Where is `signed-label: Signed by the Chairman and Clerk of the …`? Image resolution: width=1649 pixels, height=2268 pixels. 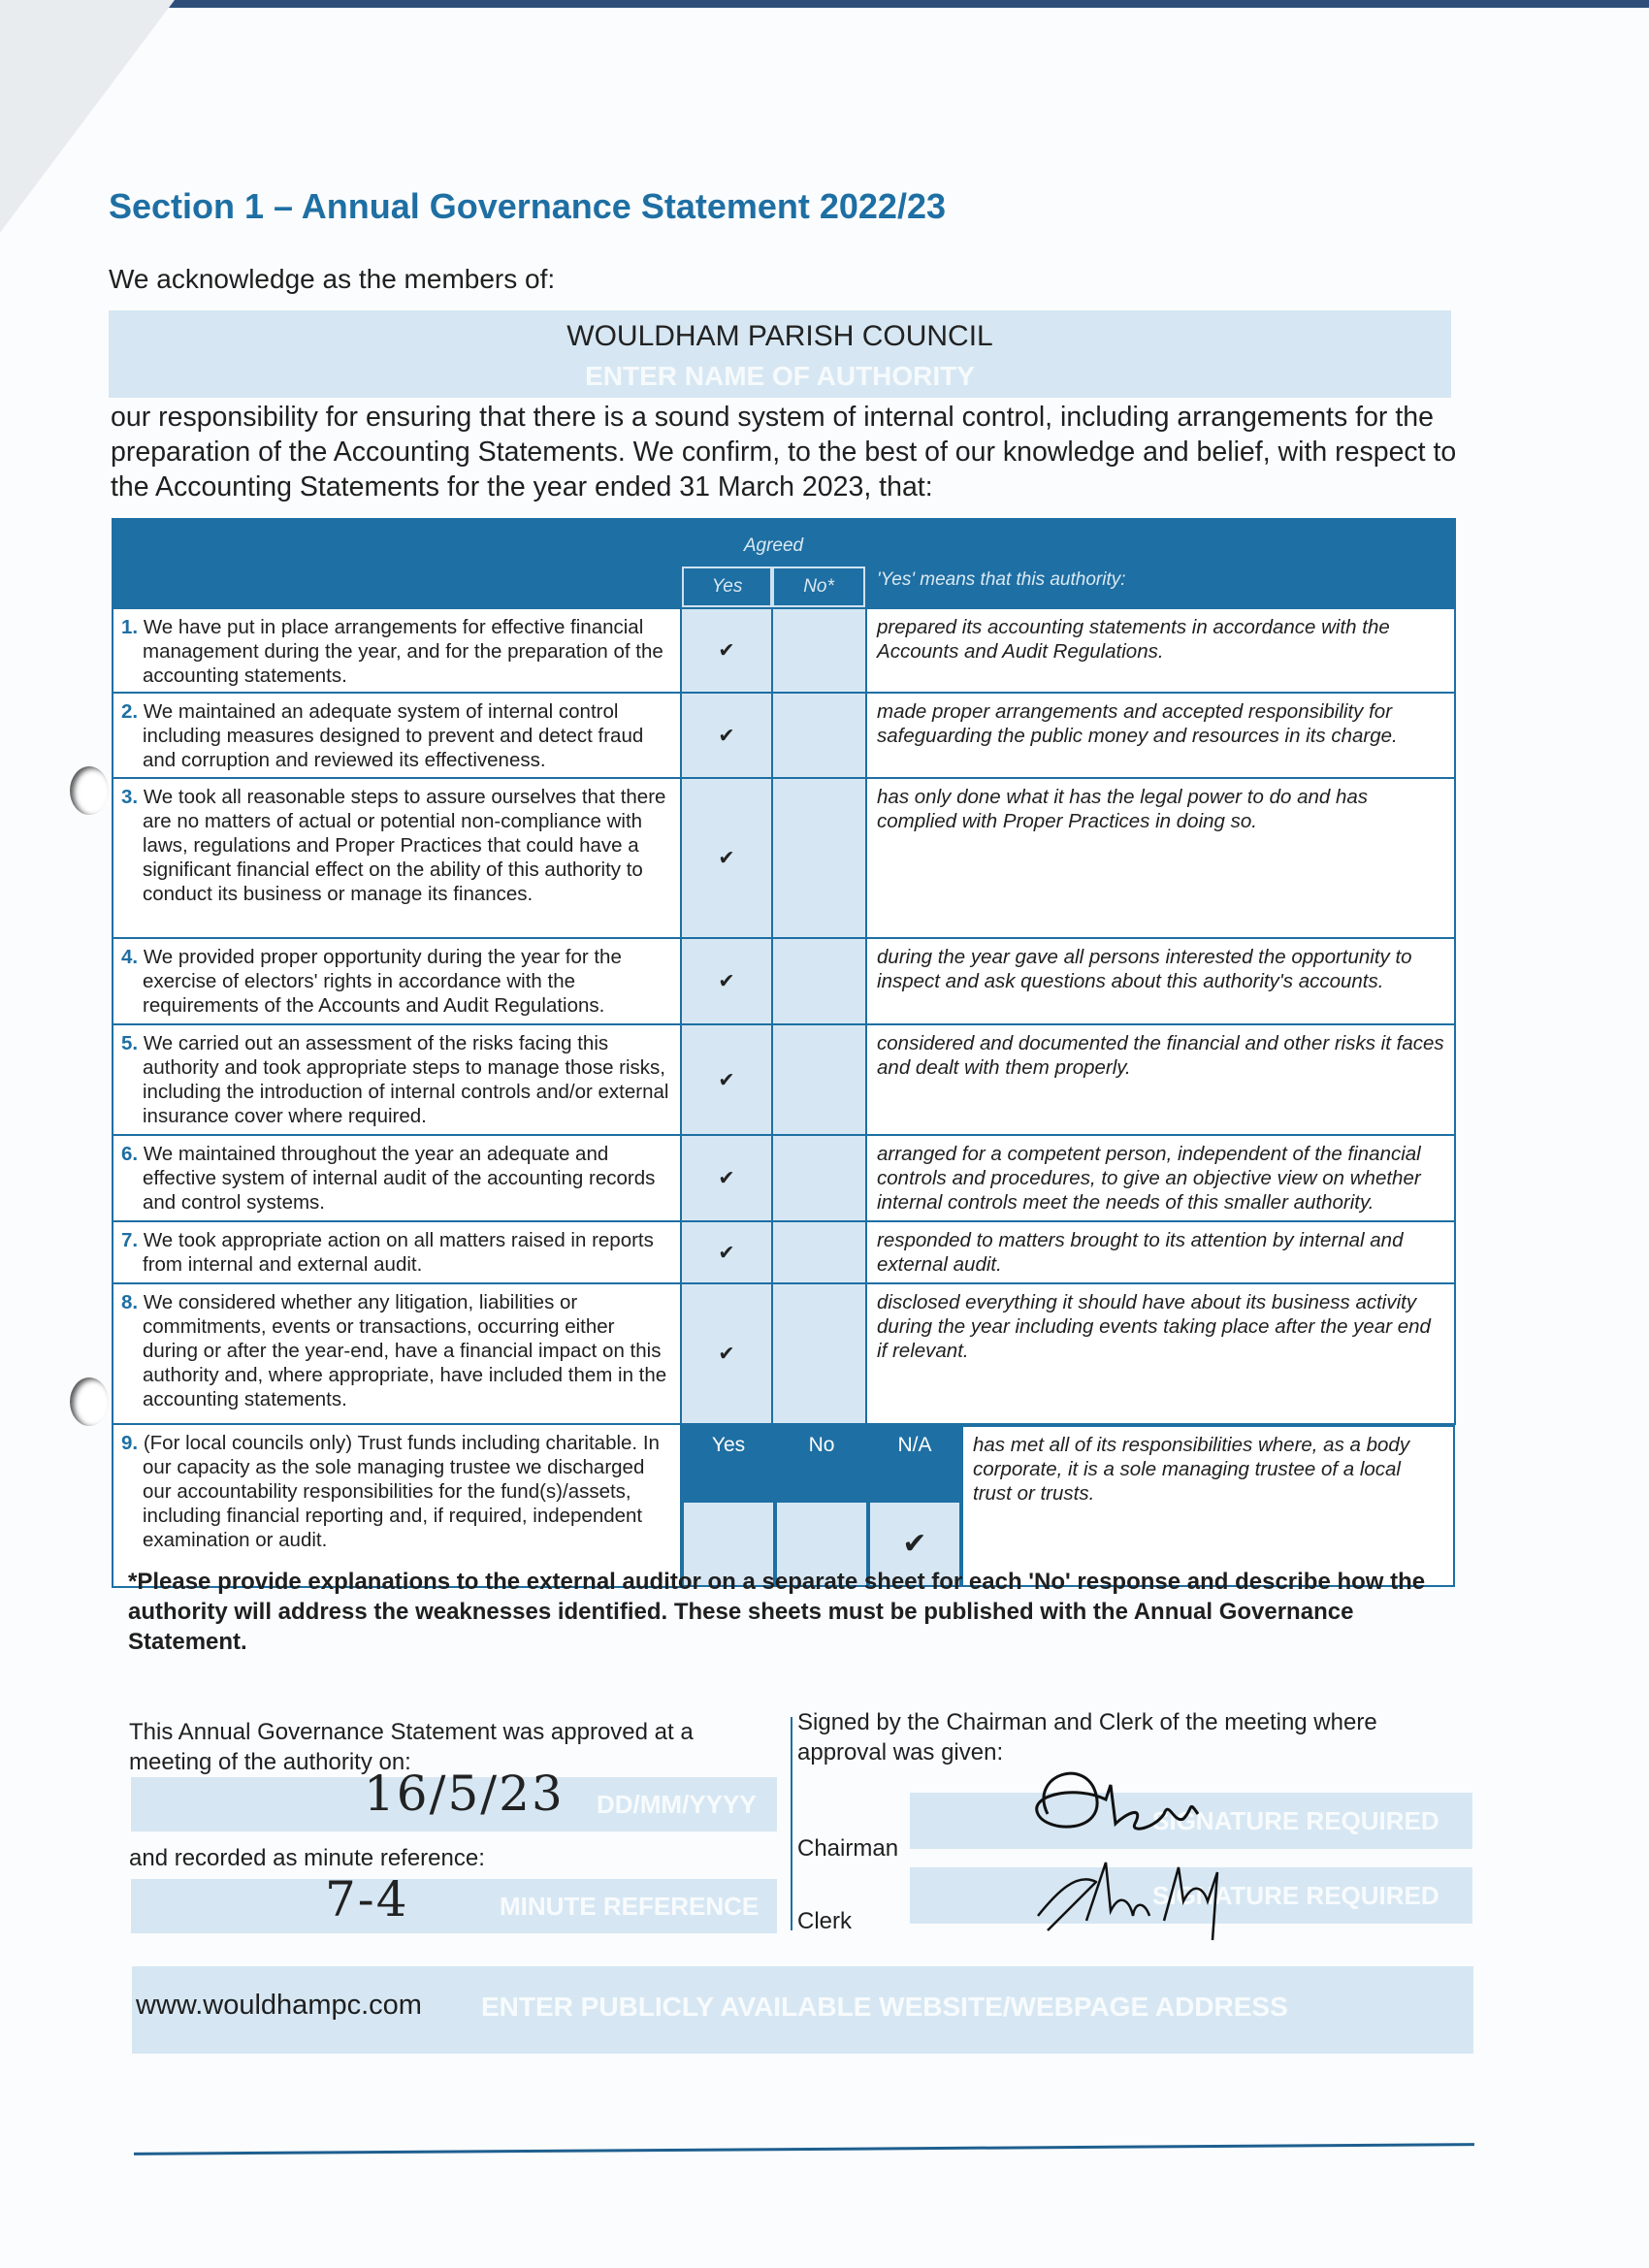
signed-label: Signed by the Chairman and Clerk of the … is located at coordinates (1087, 1737).